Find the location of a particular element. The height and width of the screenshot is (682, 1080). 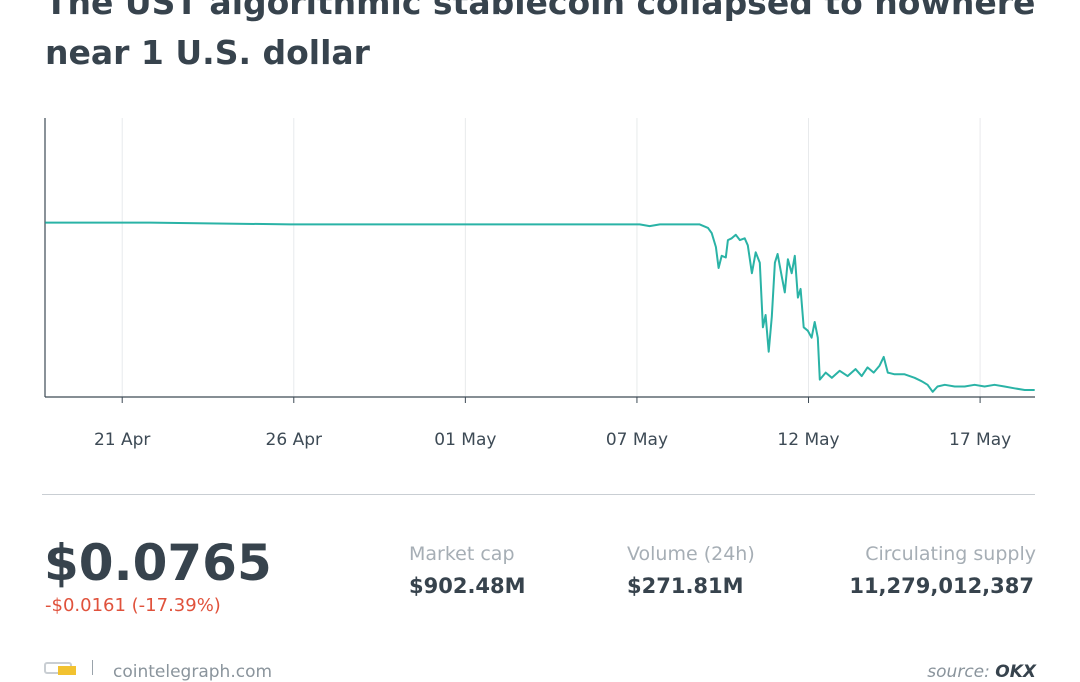

x-tick-label: 01 May is located at coordinates (465, 440).